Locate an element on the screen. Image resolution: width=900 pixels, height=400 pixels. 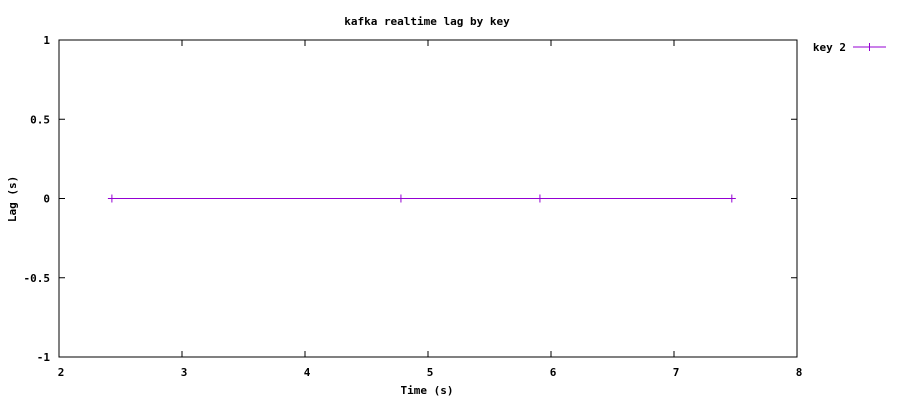
y-tick-label: -0.5 is located at coordinates (37, 278).